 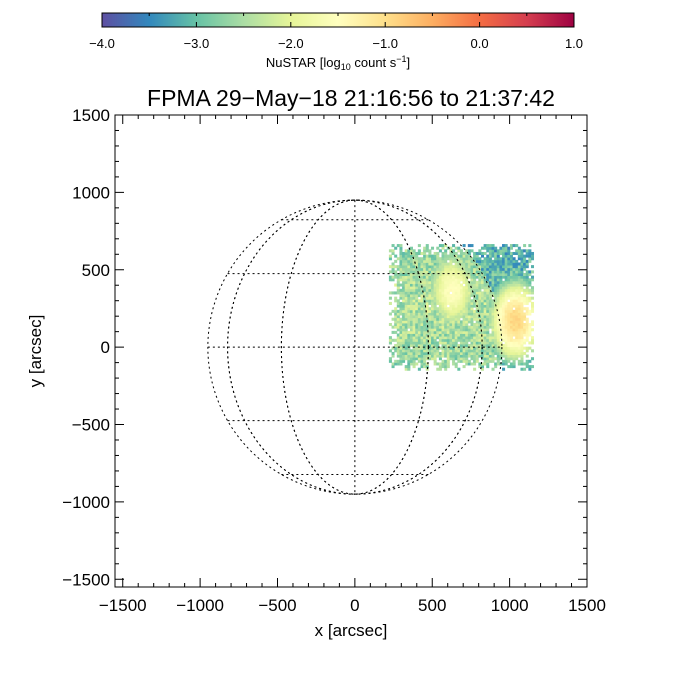 I want to click on y-tick-label: 500, so click(x=96, y=270).